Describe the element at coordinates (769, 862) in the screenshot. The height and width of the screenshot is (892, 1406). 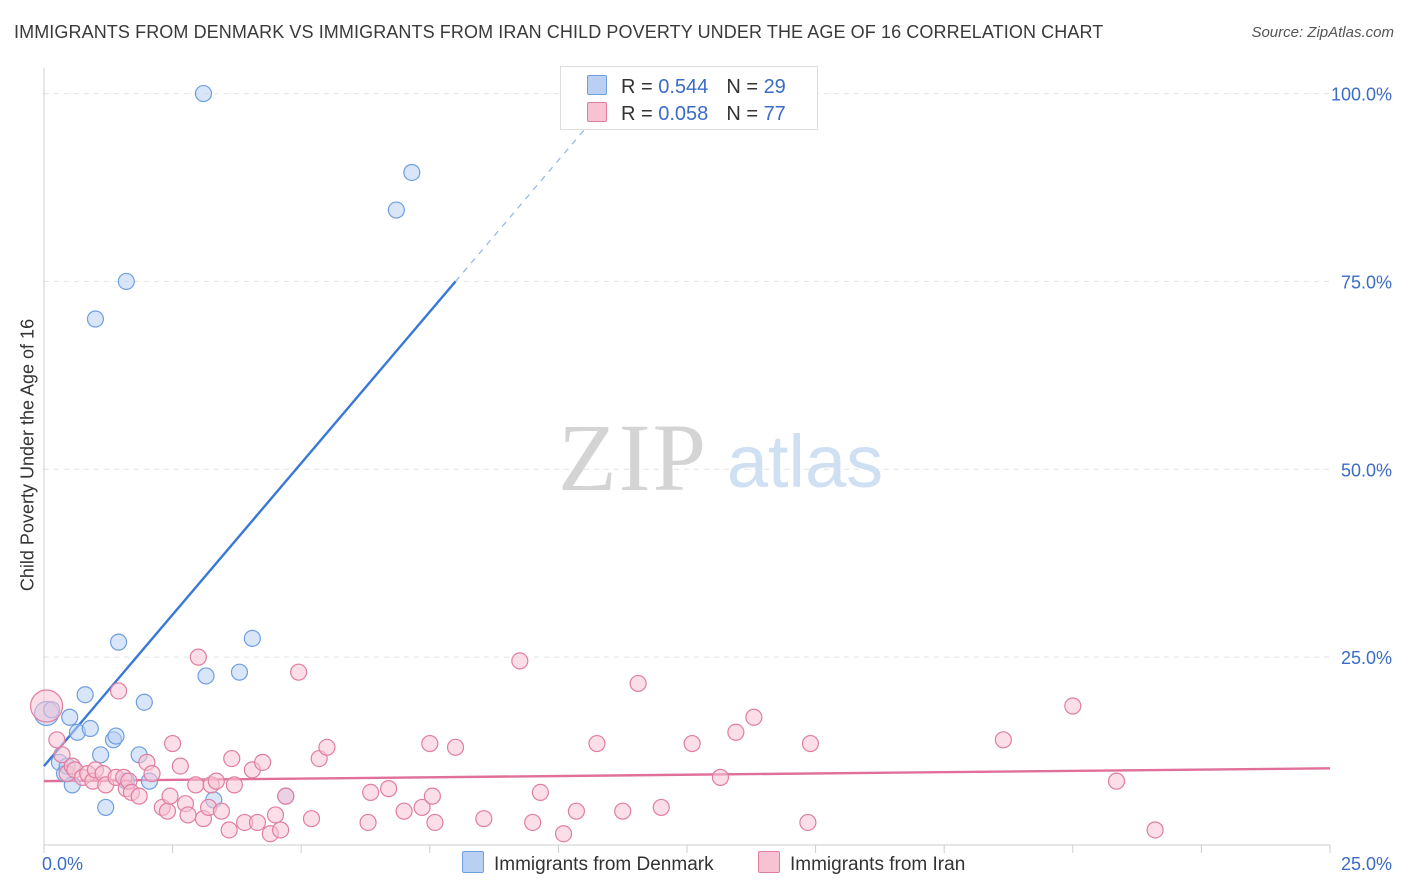
I see `legend-iran-swatch` at that location.